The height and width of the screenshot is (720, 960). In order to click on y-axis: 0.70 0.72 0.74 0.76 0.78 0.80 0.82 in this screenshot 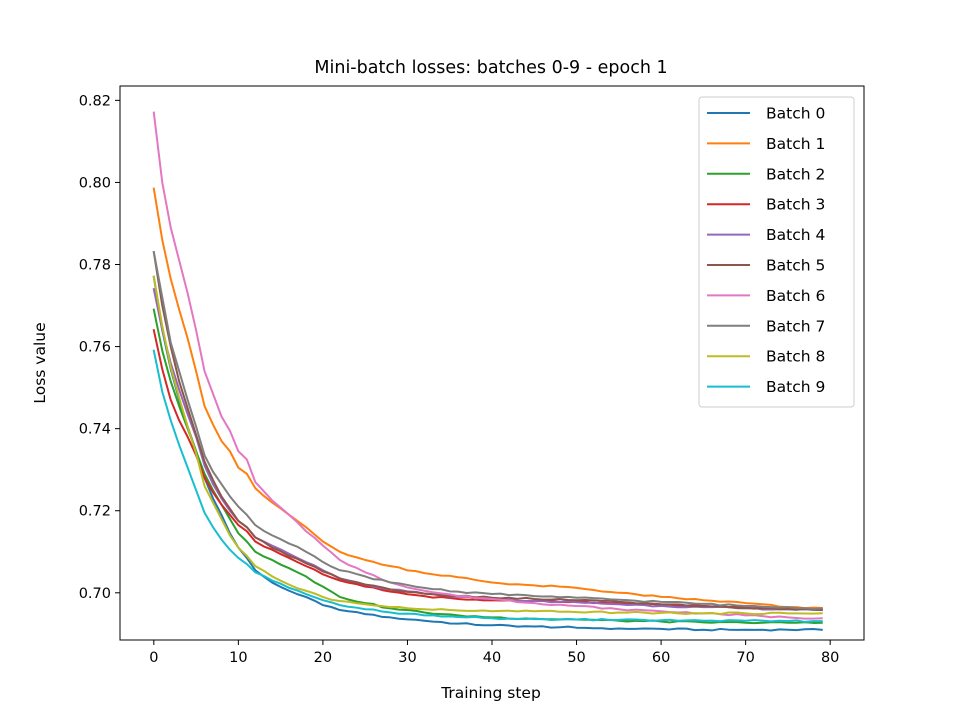, I will do `click(99, 347)`.